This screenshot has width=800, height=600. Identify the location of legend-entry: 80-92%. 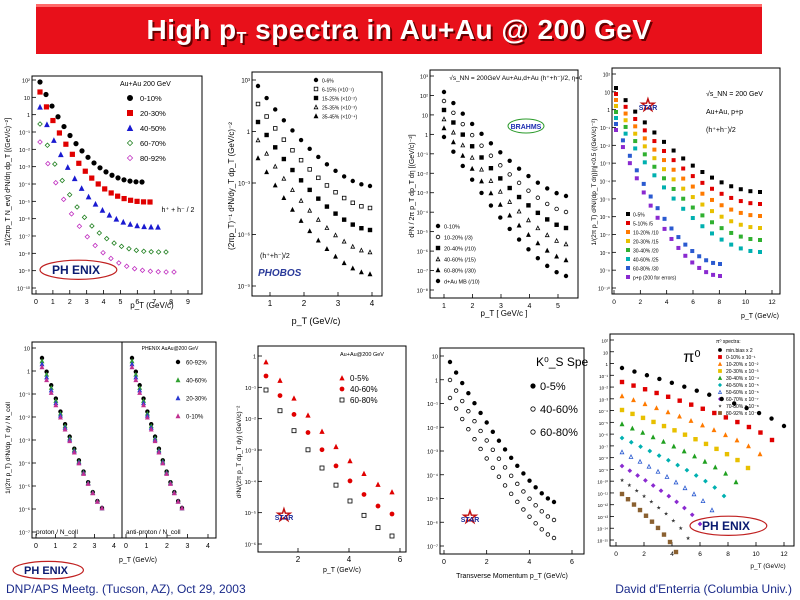
(153, 158).